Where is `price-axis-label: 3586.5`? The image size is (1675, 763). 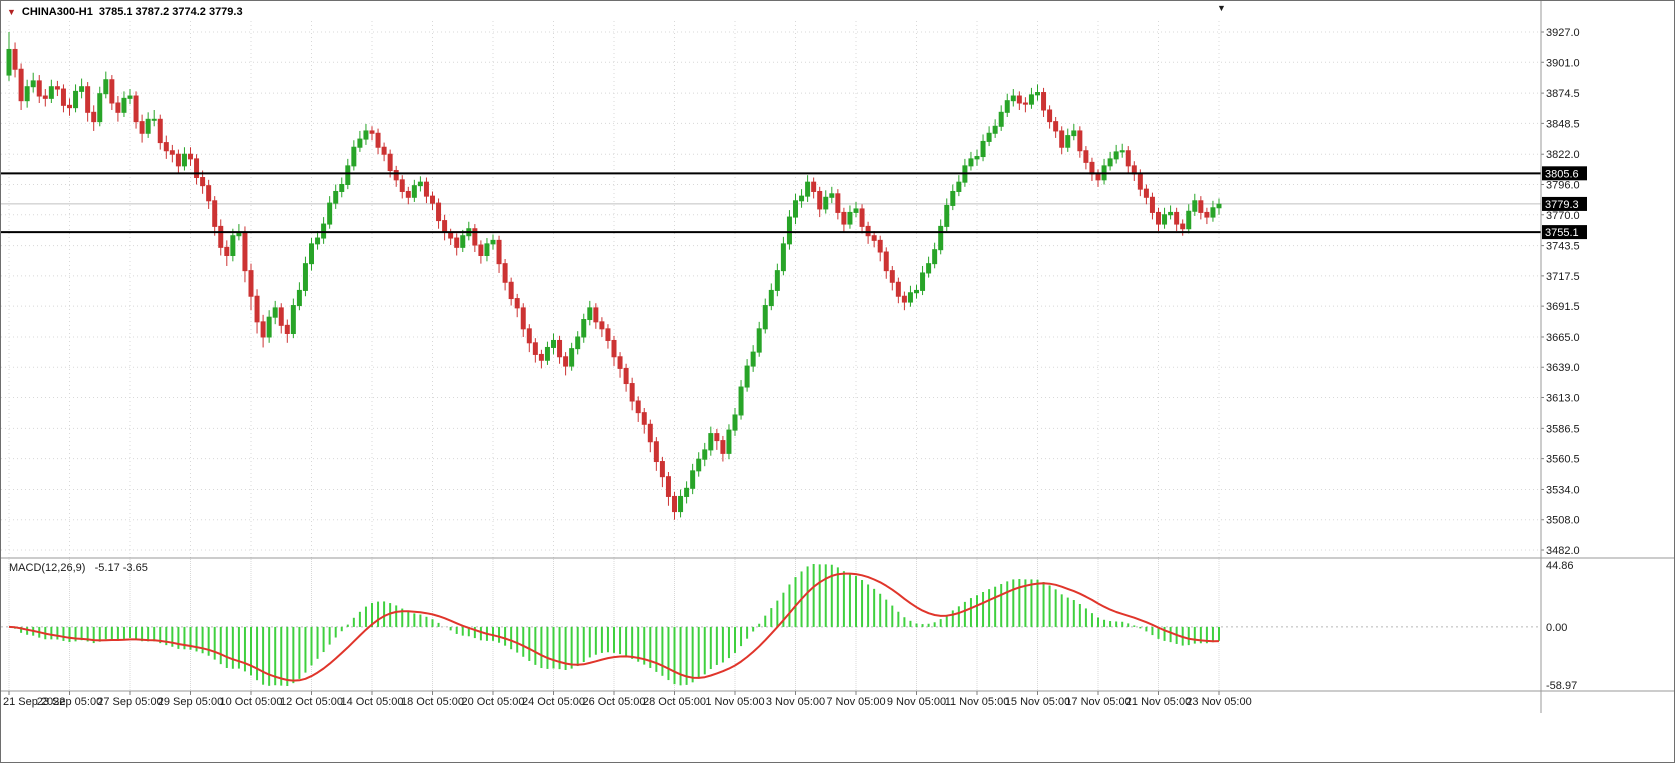
price-axis-label: 3586.5 is located at coordinates (1563, 429).